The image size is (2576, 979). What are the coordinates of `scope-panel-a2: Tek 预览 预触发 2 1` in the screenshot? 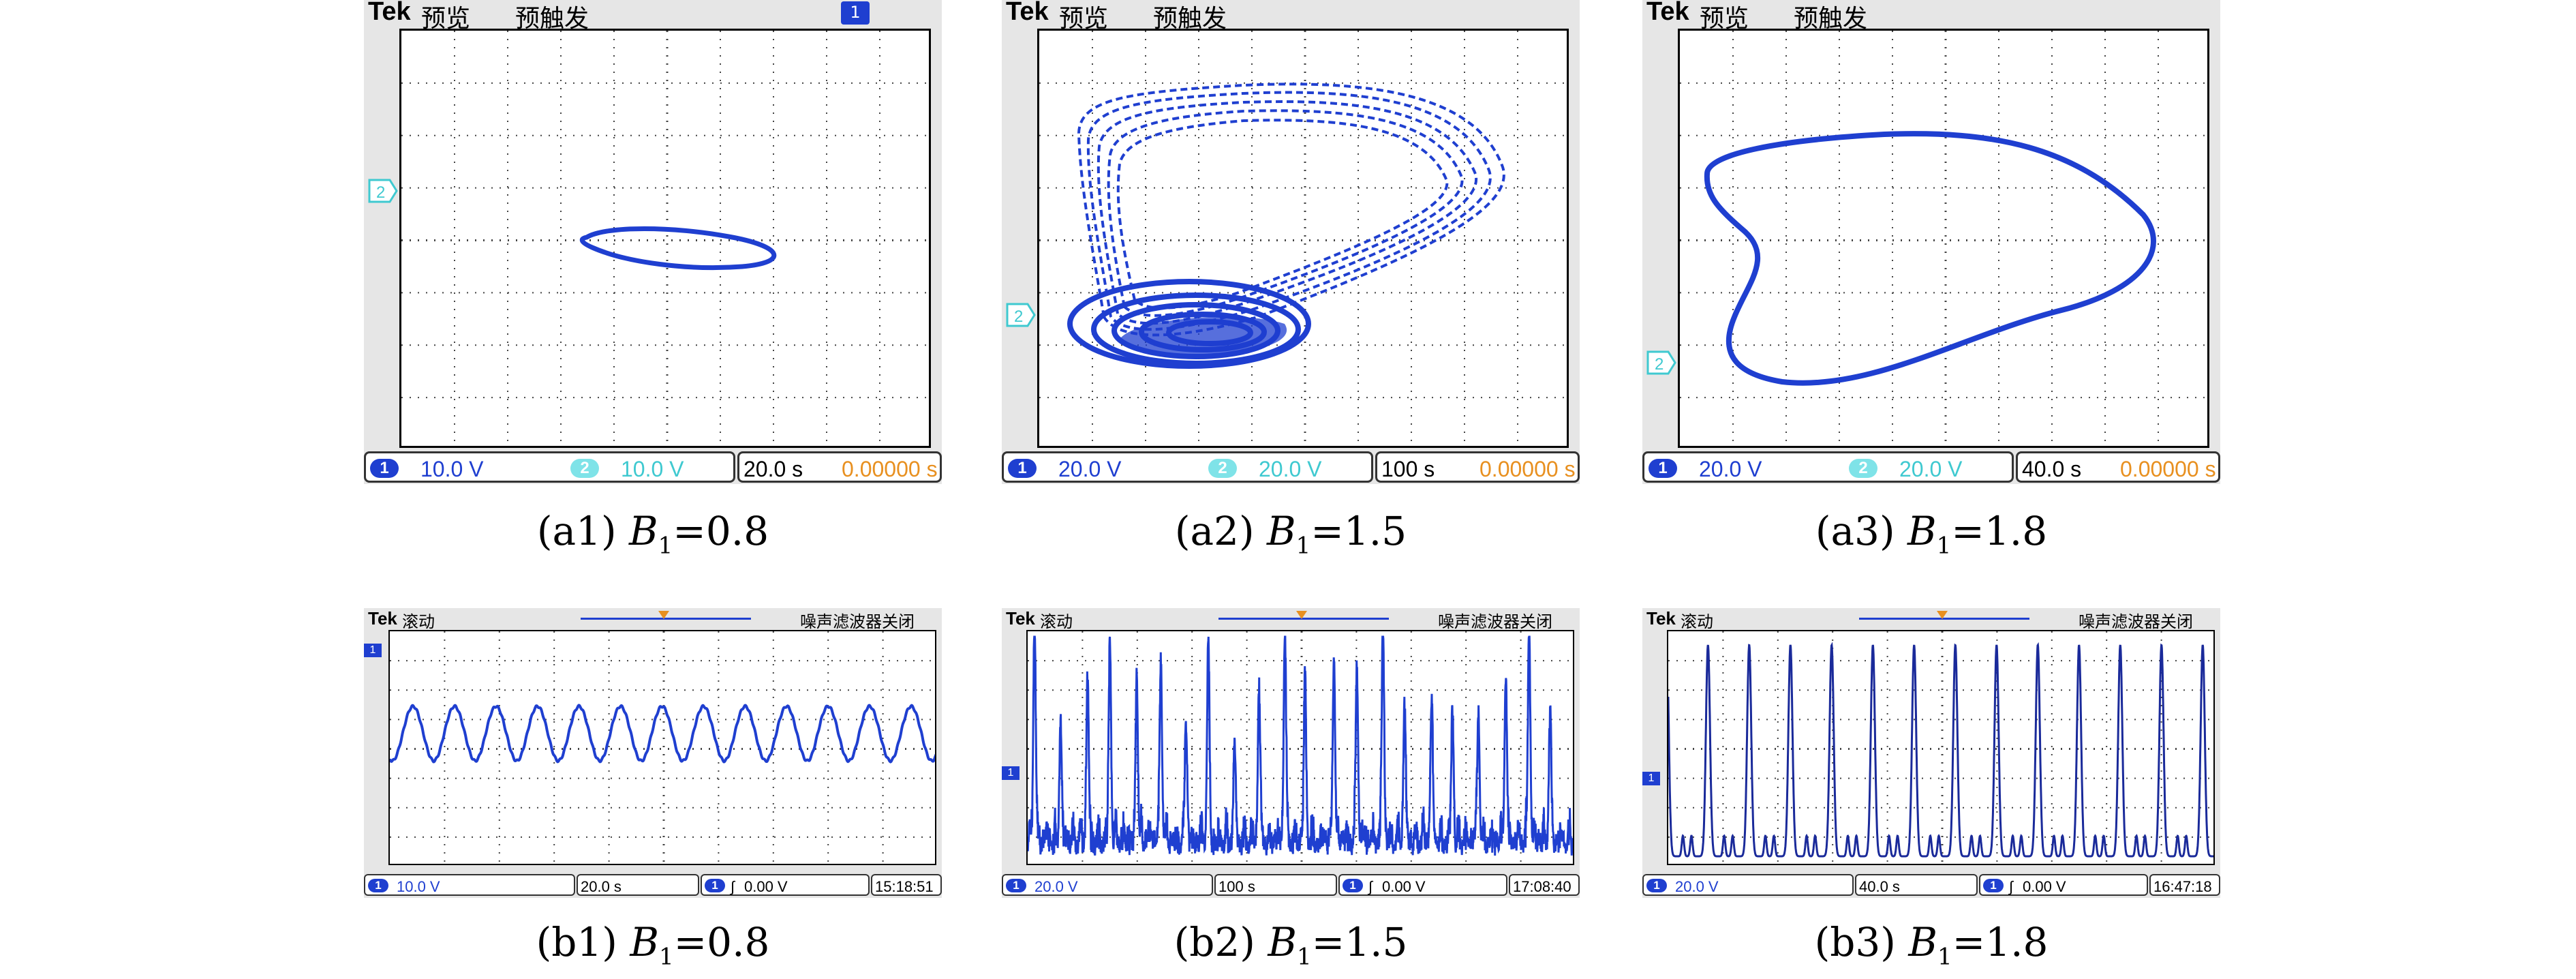 It's located at (1291, 246).